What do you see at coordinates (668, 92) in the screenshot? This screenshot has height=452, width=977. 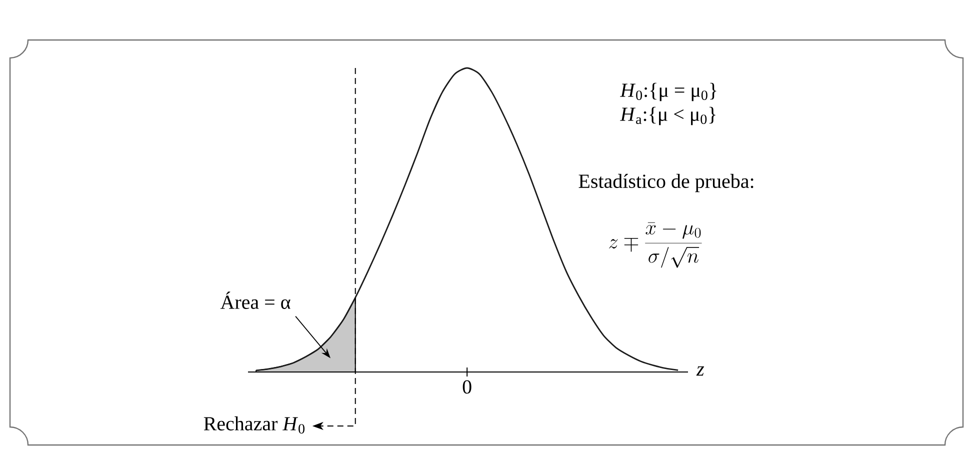 I see `annotation: H$_{0}$:{μ = μ$_{0}$}` at bounding box center [668, 92].